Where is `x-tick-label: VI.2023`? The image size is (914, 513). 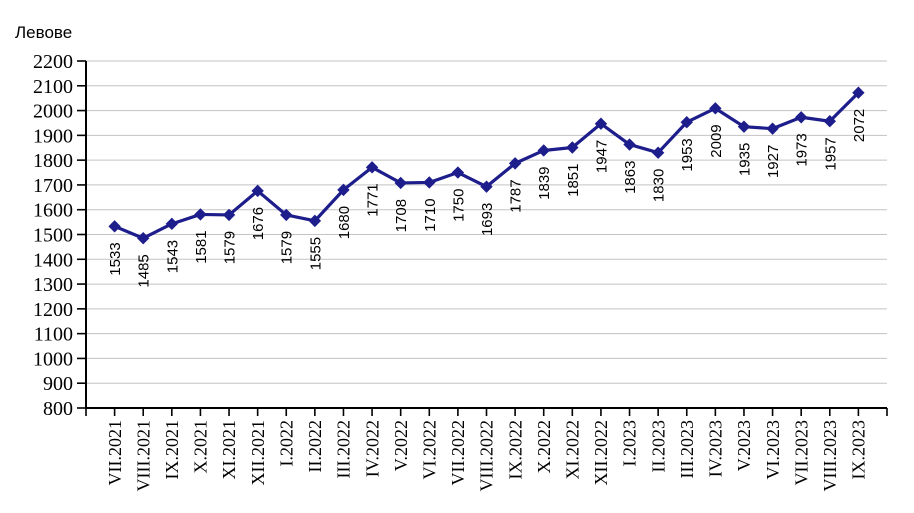
x-tick-label: VI.2023 is located at coordinates (773, 450).